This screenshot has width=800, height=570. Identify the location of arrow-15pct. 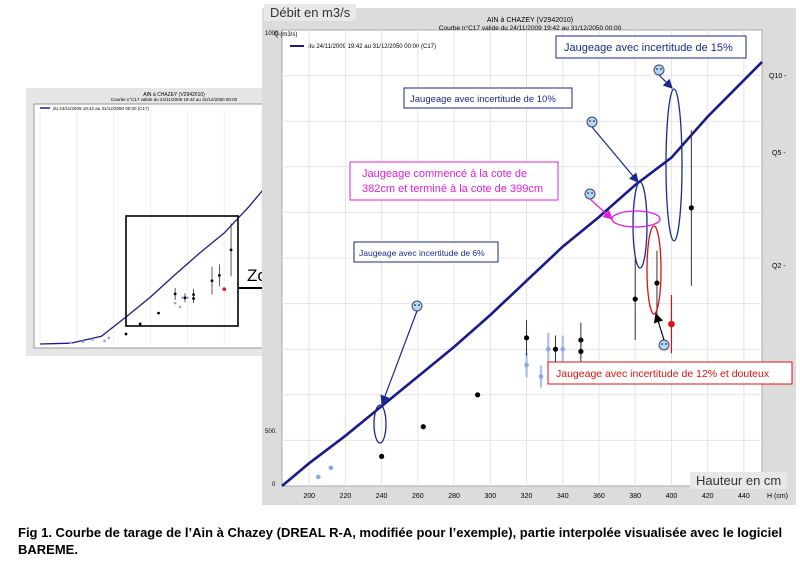
(665, 81).